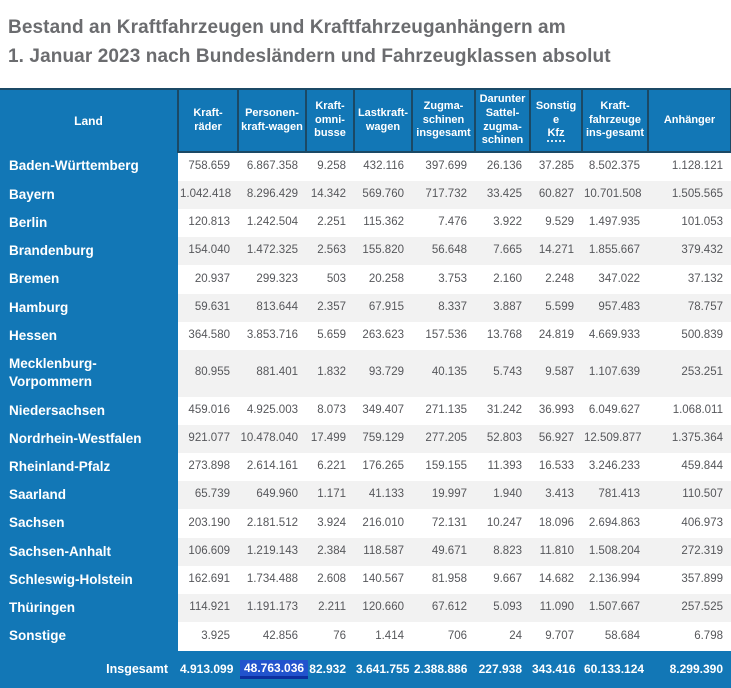  I want to click on total-value-cell: 343.416, so click(556, 669).